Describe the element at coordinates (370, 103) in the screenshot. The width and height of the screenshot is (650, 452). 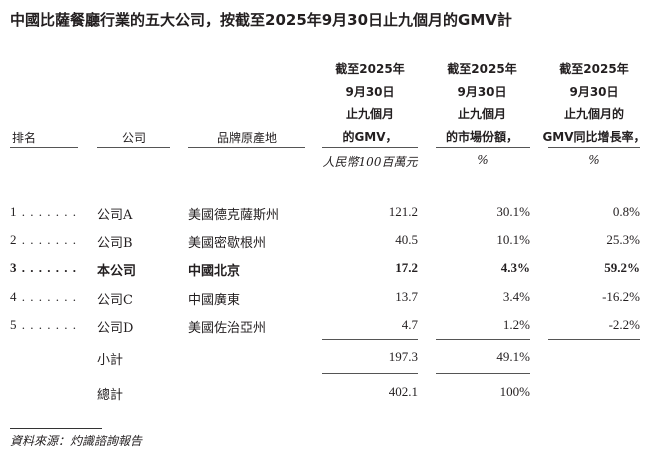
I see `header-gmv: 截至2025年 9月30日 止九個月 的GMV，` at that location.